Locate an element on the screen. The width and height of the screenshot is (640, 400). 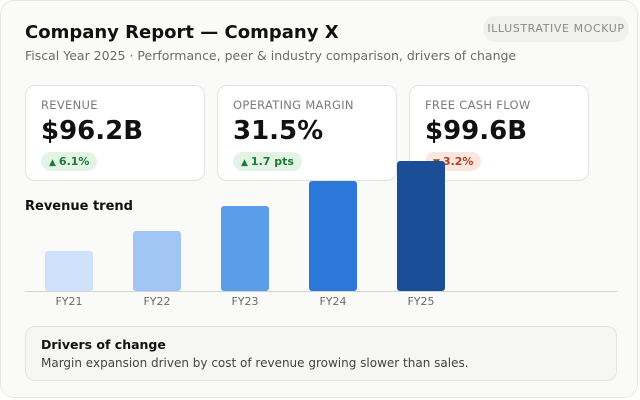
kpi-value: 31.5% is located at coordinates (278, 131).